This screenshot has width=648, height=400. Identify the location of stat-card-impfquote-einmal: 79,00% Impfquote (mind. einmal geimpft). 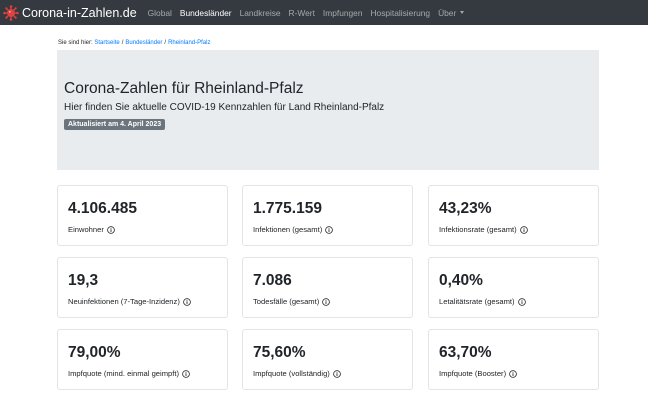
(142, 359).